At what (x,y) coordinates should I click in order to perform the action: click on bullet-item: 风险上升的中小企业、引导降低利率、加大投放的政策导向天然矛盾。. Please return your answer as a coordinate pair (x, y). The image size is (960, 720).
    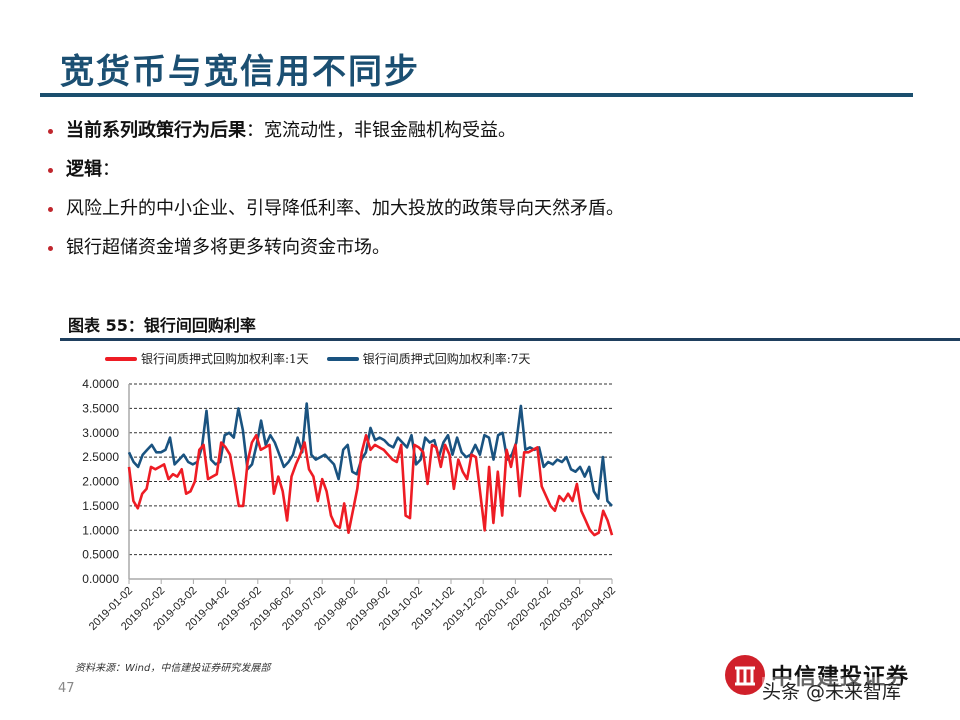
    Looking at the image, I should click on (336, 213).